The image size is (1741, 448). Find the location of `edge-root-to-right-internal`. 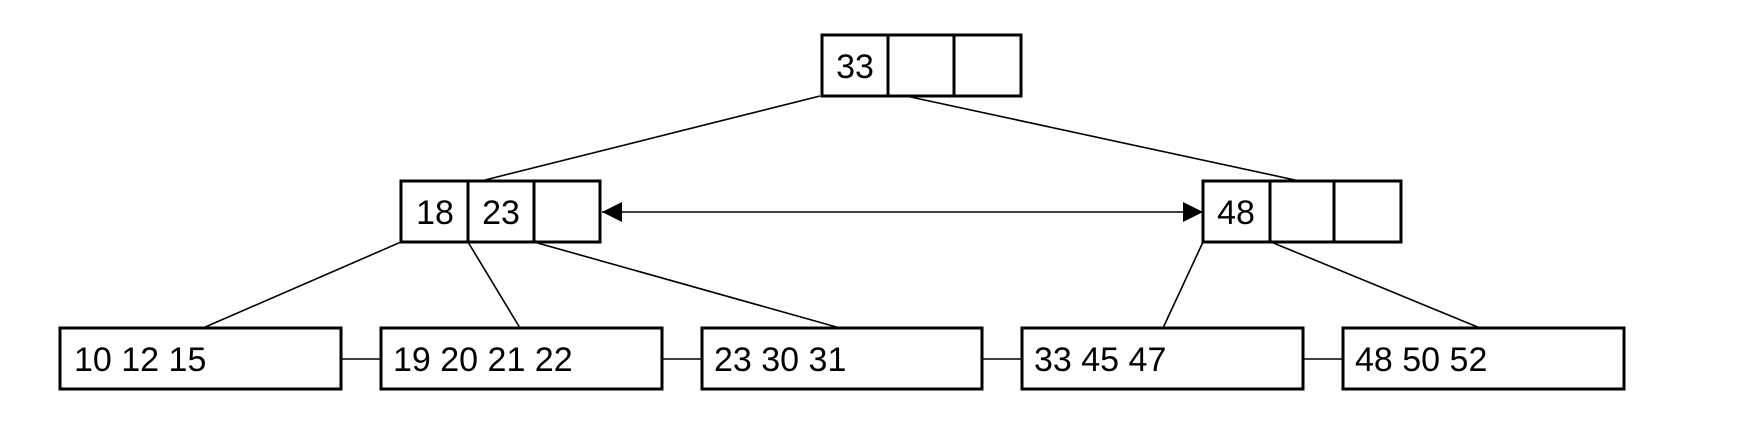

edge-root-to-right-internal is located at coordinates (1100, 138).